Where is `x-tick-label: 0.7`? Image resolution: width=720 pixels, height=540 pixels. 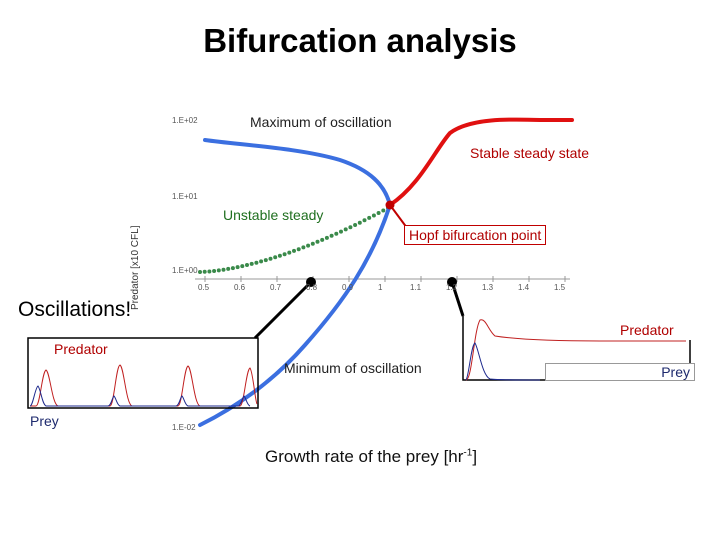 x-tick-label: 0.7 is located at coordinates (276, 287).